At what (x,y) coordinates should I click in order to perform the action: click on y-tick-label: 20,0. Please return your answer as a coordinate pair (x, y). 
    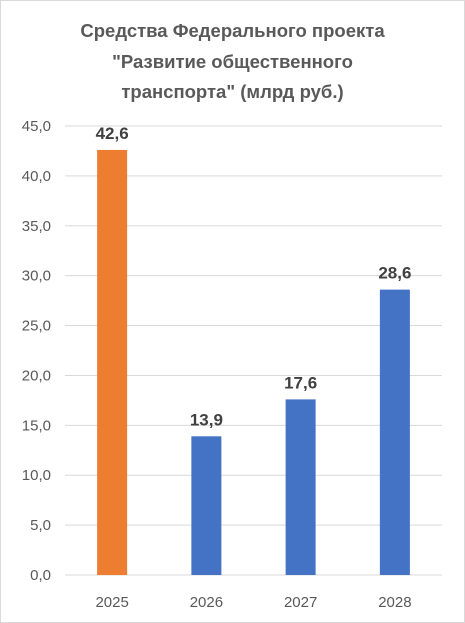
    Looking at the image, I should click on (36, 375).